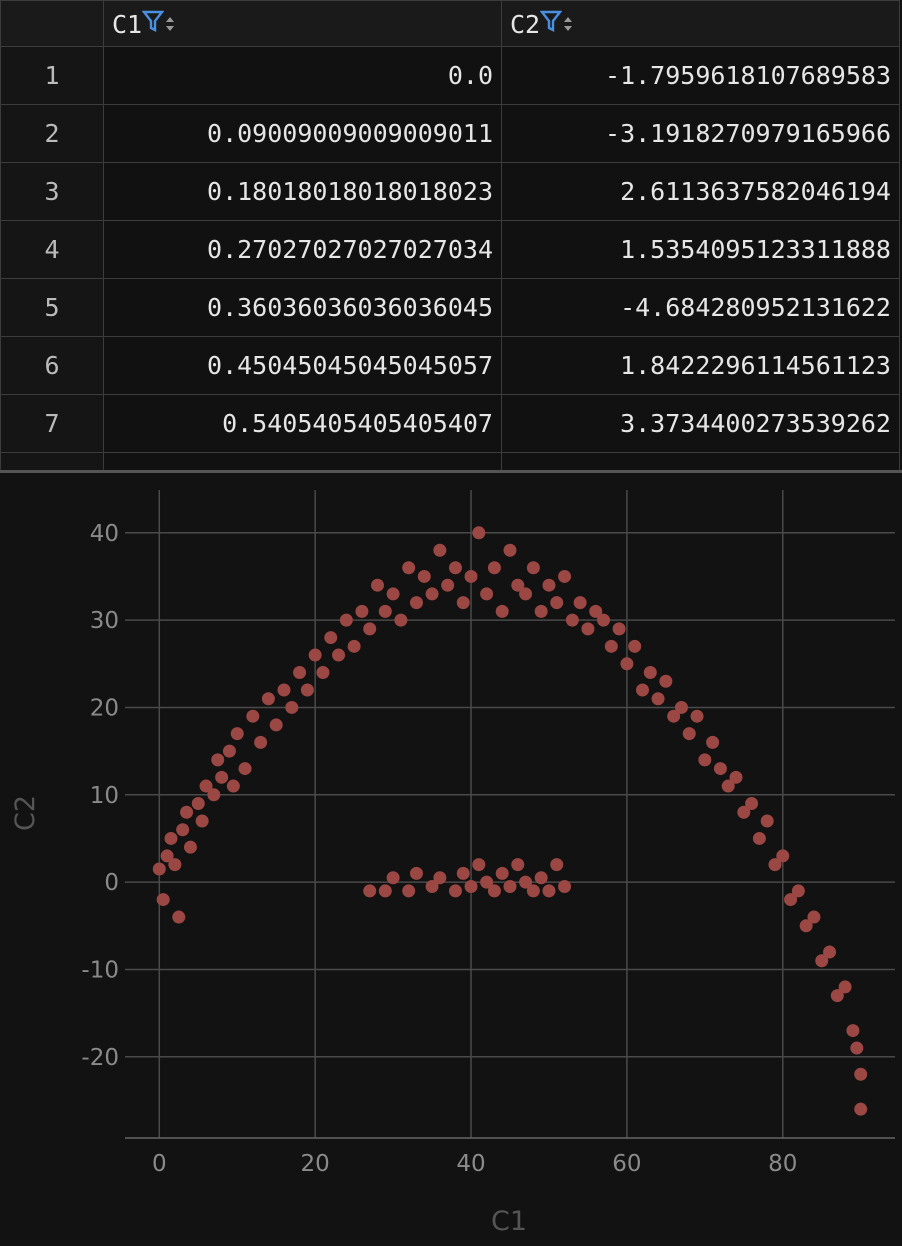 This screenshot has height=1246, width=902. I want to click on header-content: C1, so click(302, 24).